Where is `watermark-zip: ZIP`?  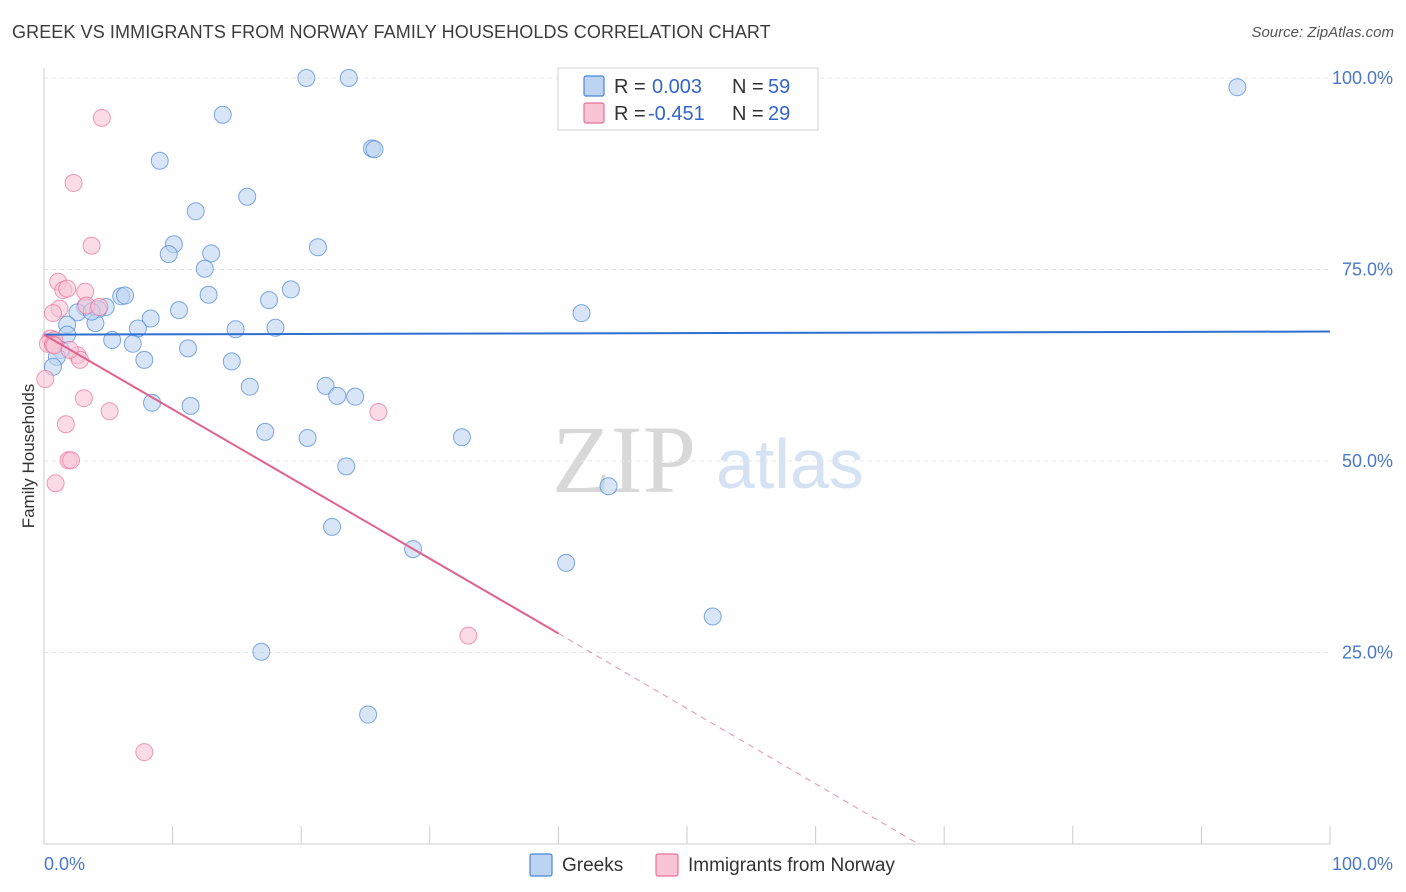 watermark-zip: ZIP is located at coordinates (624, 459).